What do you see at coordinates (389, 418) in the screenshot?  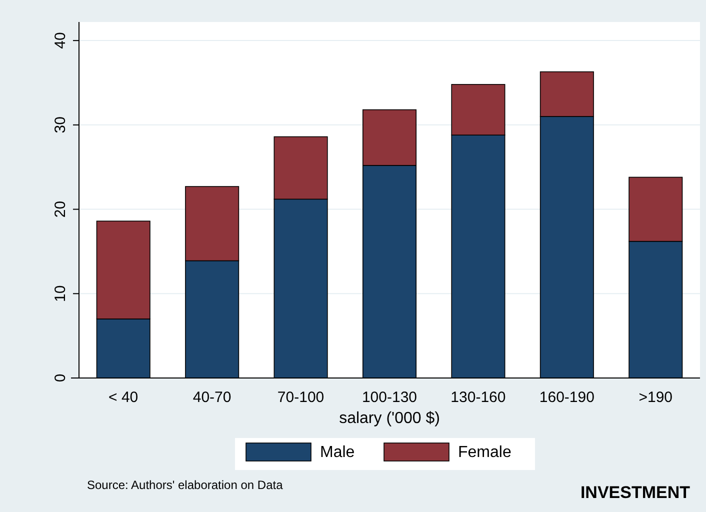 I see `x-axis-title: salary ('000 $)` at bounding box center [389, 418].